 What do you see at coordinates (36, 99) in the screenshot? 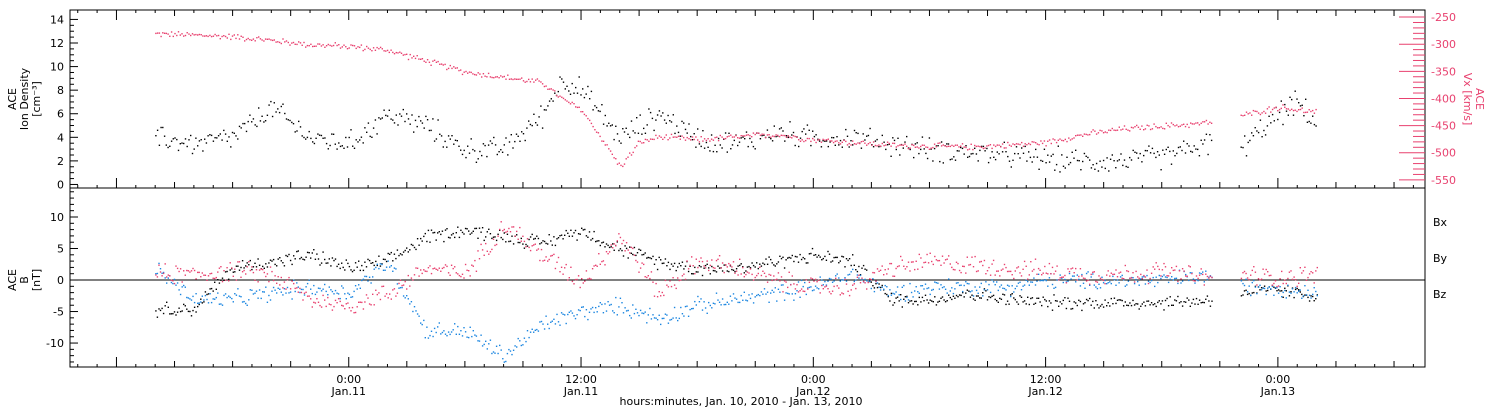
I see `top-left-ylabel-line3: [cm⁻³]` at bounding box center [36, 99].